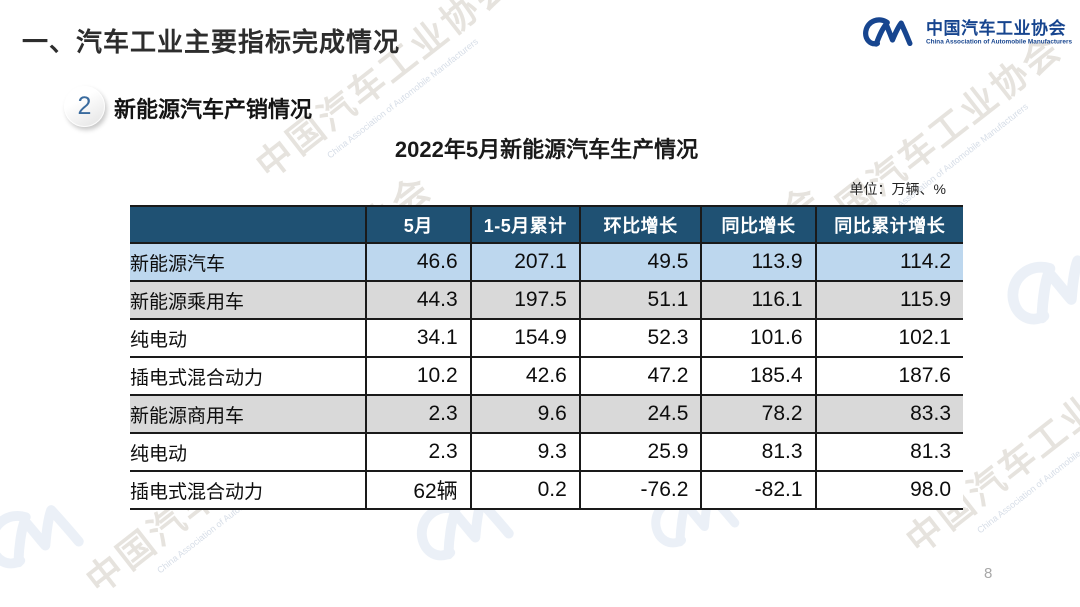 The image size is (1080, 607). I want to click on value-cell: 78.2, so click(758, 414).